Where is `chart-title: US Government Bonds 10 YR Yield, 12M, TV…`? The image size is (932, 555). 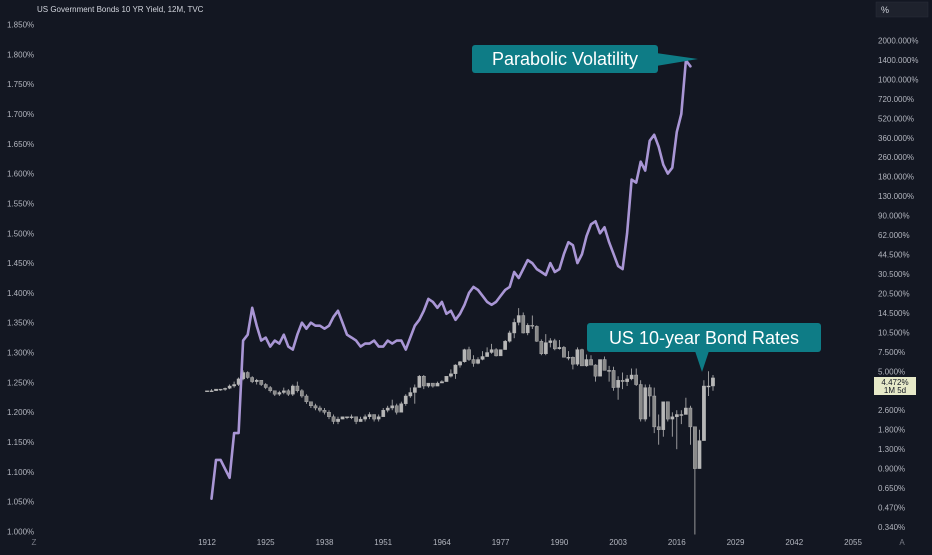
chart-title: US Government Bonds 10 YR Yield, 12M, TV… is located at coordinates (120, 9).